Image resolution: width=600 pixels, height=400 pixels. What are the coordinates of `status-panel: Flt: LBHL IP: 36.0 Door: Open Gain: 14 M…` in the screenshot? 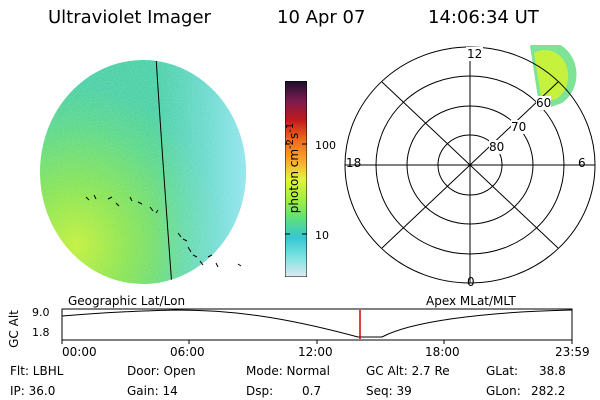 It's located at (300, 380).